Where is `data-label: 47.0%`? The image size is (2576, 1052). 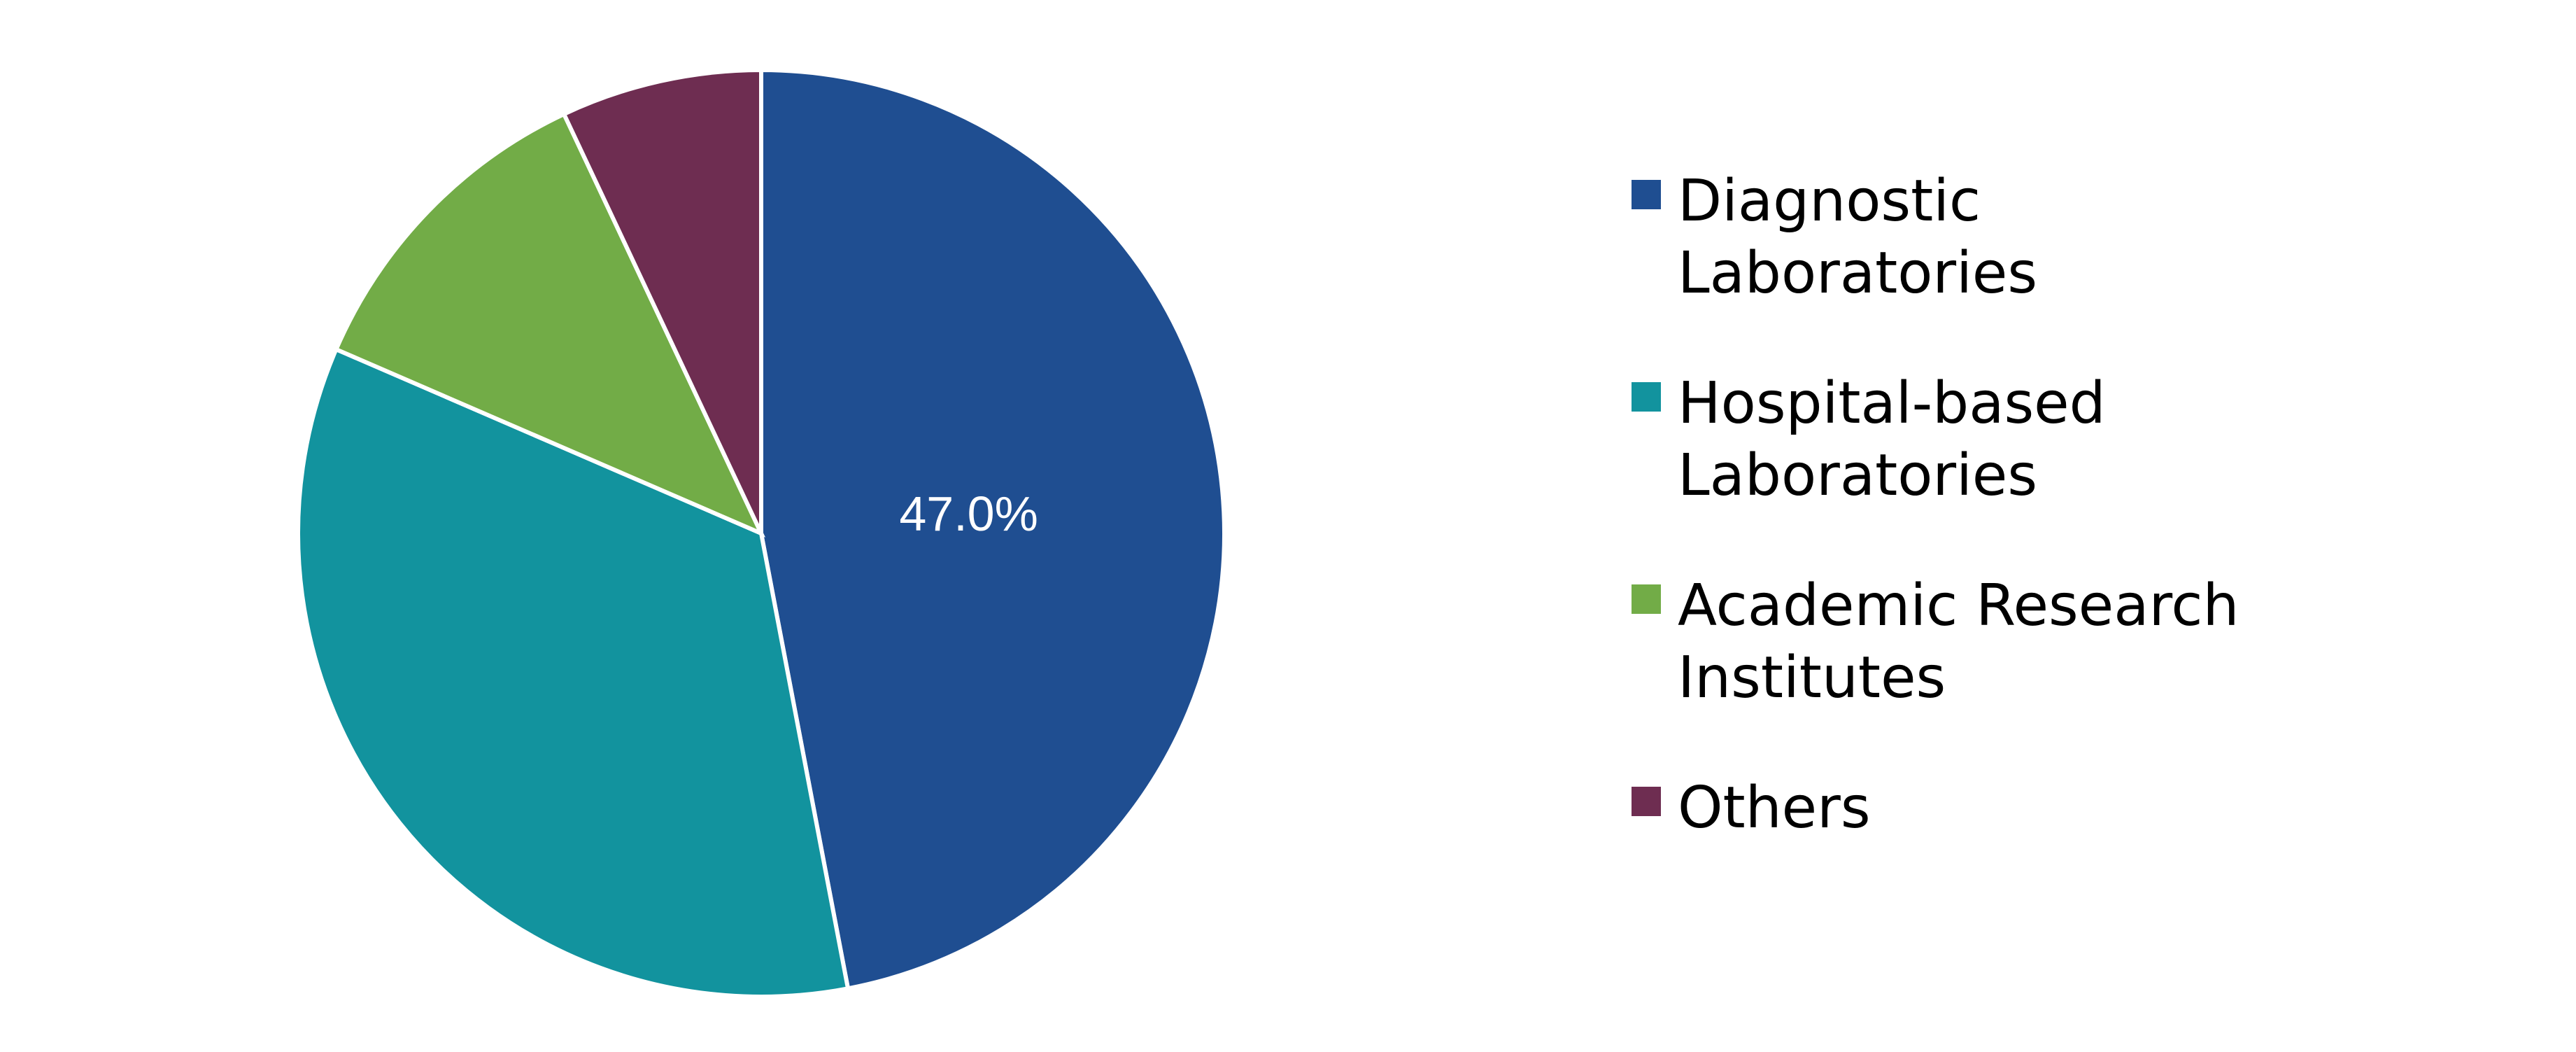 data-label: 47.0% is located at coordinates (968, 513).